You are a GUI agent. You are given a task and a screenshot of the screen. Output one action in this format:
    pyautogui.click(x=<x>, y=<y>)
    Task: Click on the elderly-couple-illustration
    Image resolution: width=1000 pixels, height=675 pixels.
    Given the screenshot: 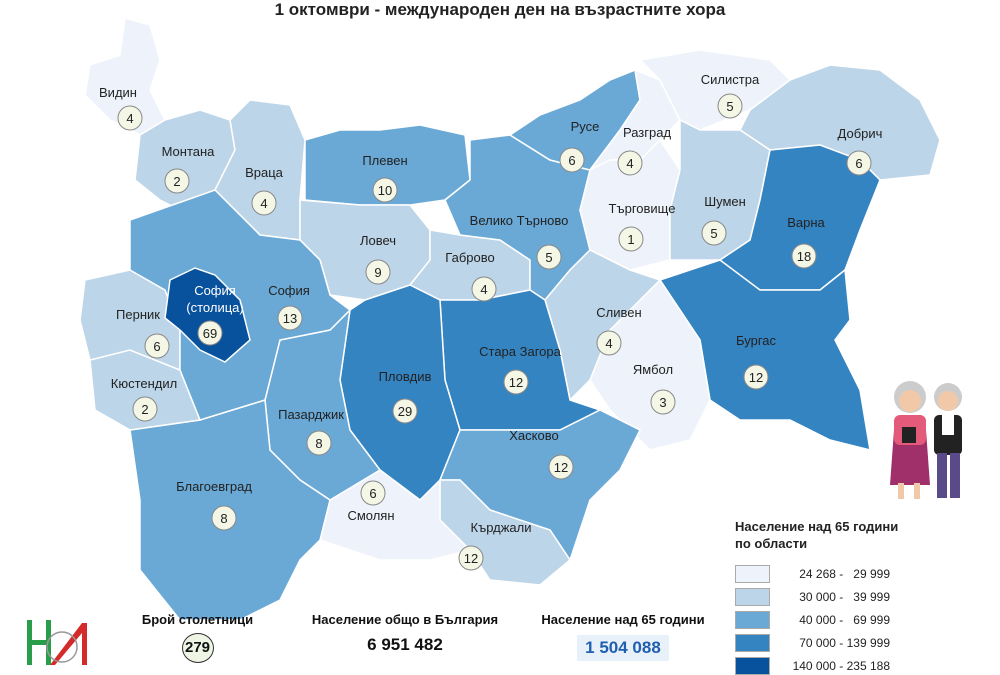 What is the action you would take?
    pyautogui.click(x=926, y=440)
    